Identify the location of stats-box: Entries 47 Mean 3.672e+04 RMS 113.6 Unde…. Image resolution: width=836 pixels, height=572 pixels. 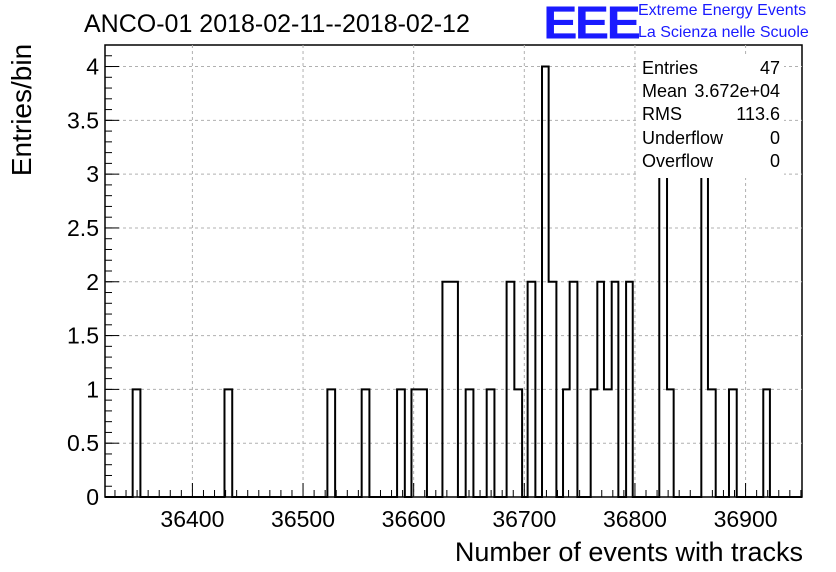
(710, 117).